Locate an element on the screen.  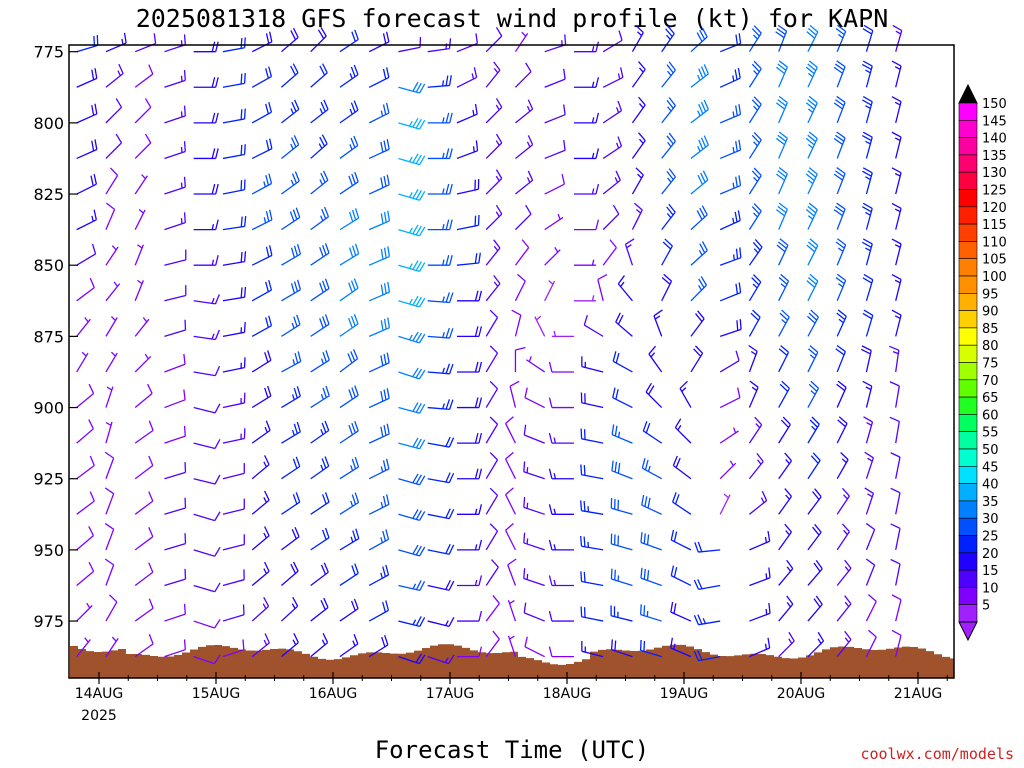
colorbar-label: 25 is located at coordinates (990, 537).